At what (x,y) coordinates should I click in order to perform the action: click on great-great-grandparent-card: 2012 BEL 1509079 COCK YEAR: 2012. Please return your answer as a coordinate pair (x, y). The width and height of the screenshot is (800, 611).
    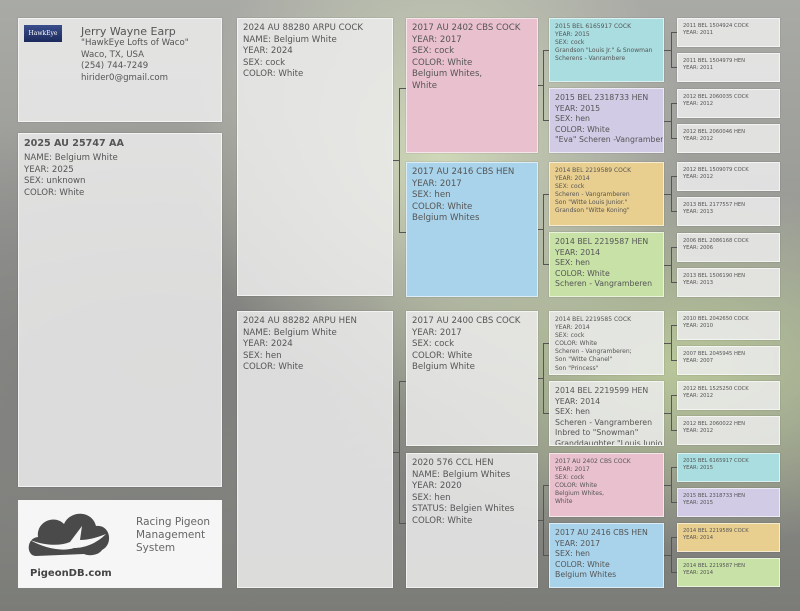
    Looking at the image, I should click on (728, 176).